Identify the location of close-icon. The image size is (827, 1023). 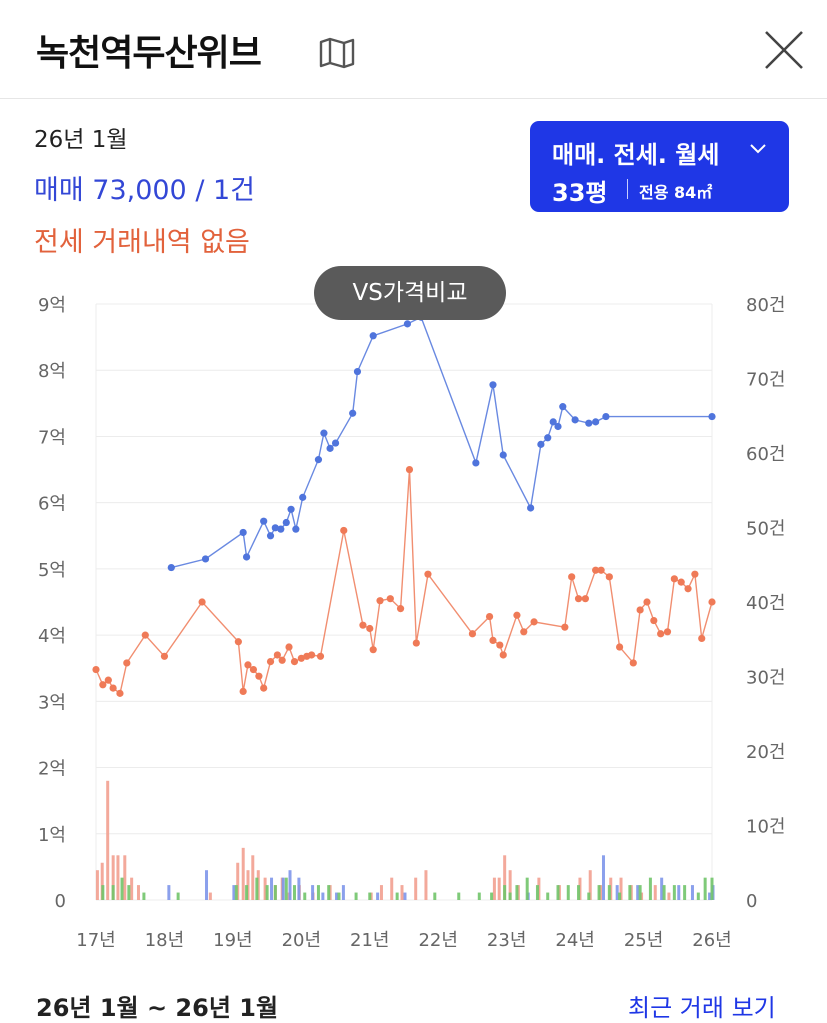
(784, 50).